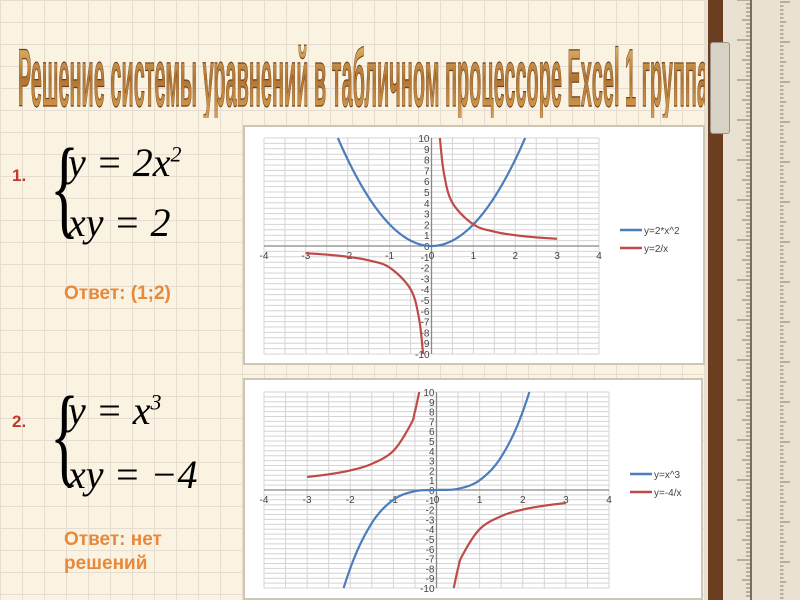  What do you see at coordinates (350, 500) in the screenshot?
I see `x-tick-label: -2` at bounding box center [350, 500].